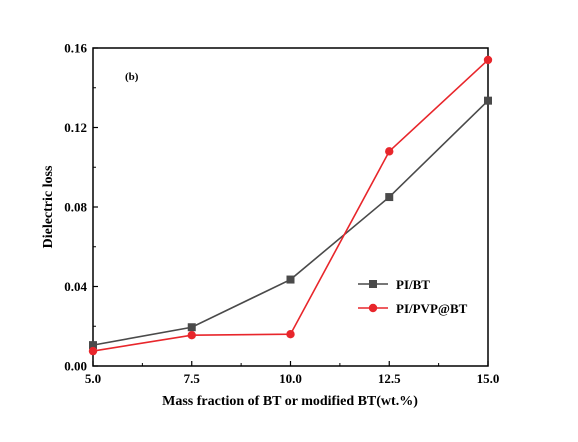 The image size is (578, 442). I want to click on legend-marker-pi-pvp-bt, so click(373, 308).